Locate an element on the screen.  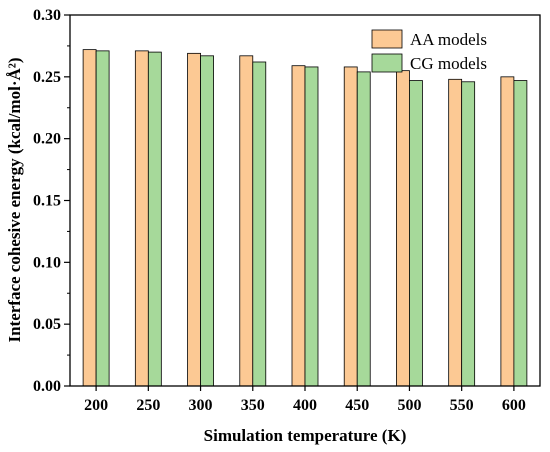
y-tick-label: 0.10 is located at coordinates (47, 262).